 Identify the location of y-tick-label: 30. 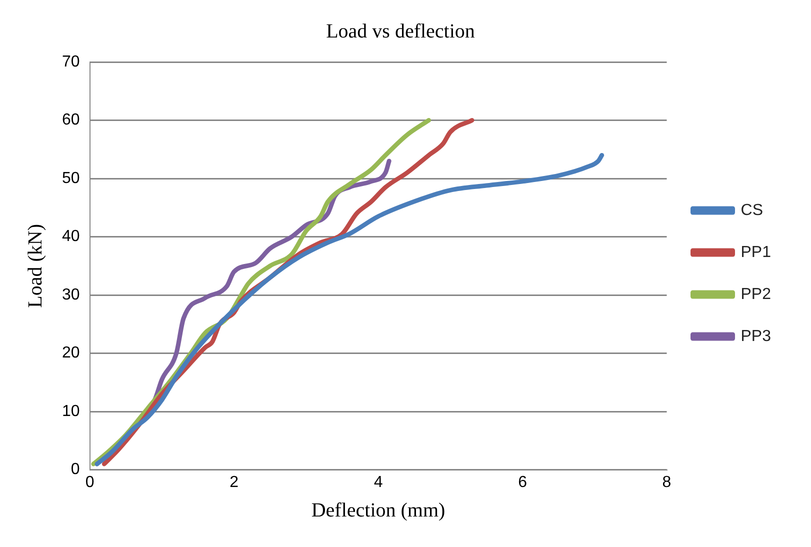
(71, 295).